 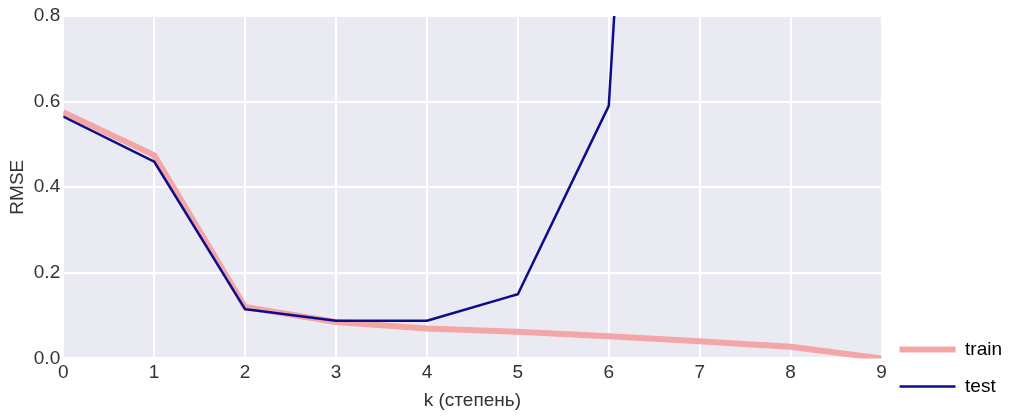 I want to click on x-tick-label: 7, so click(x=699, y=372).